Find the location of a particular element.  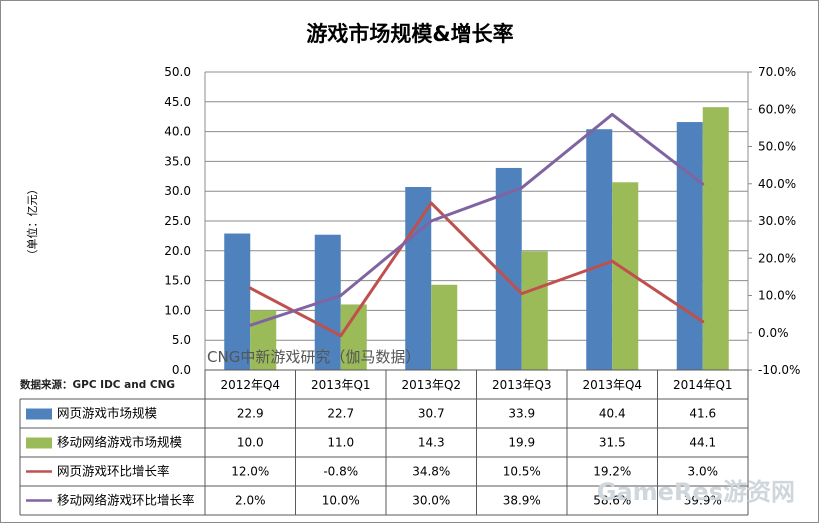

data-label: 33.9 is located at coordinates (521, 414).